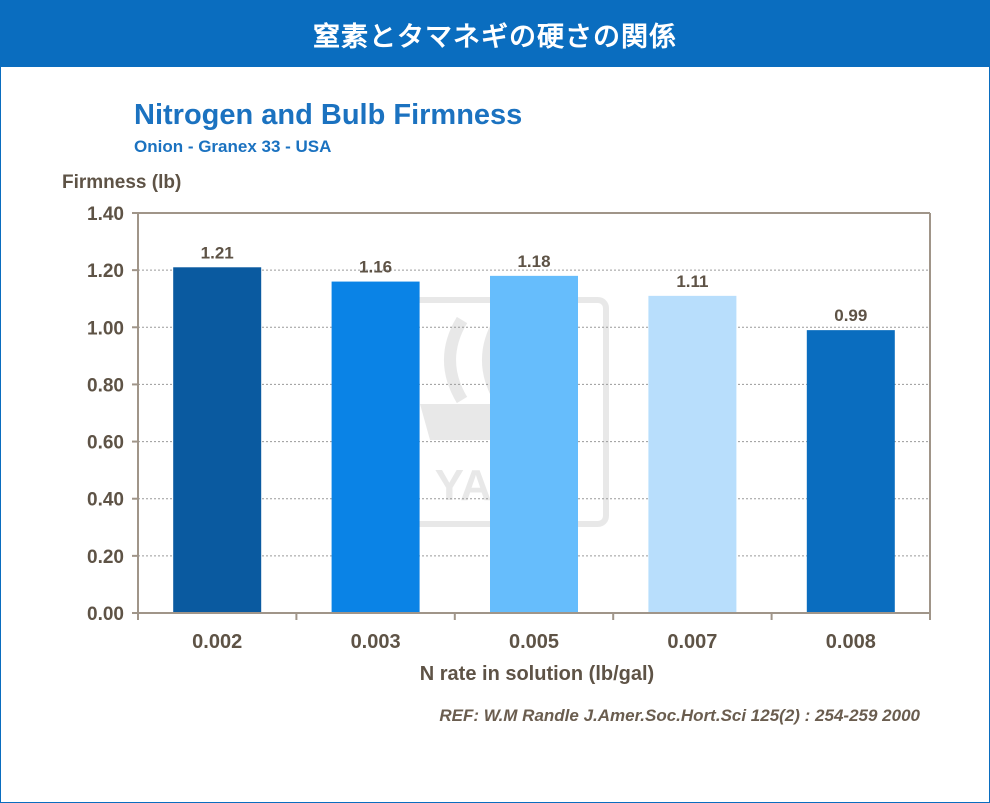 The height and width of the screenshot is (803, 990). What do you see at coordinates (105, 443) in the screenshot?
I see `y-tick-label: 0.60` at bounding box center [105, 443].